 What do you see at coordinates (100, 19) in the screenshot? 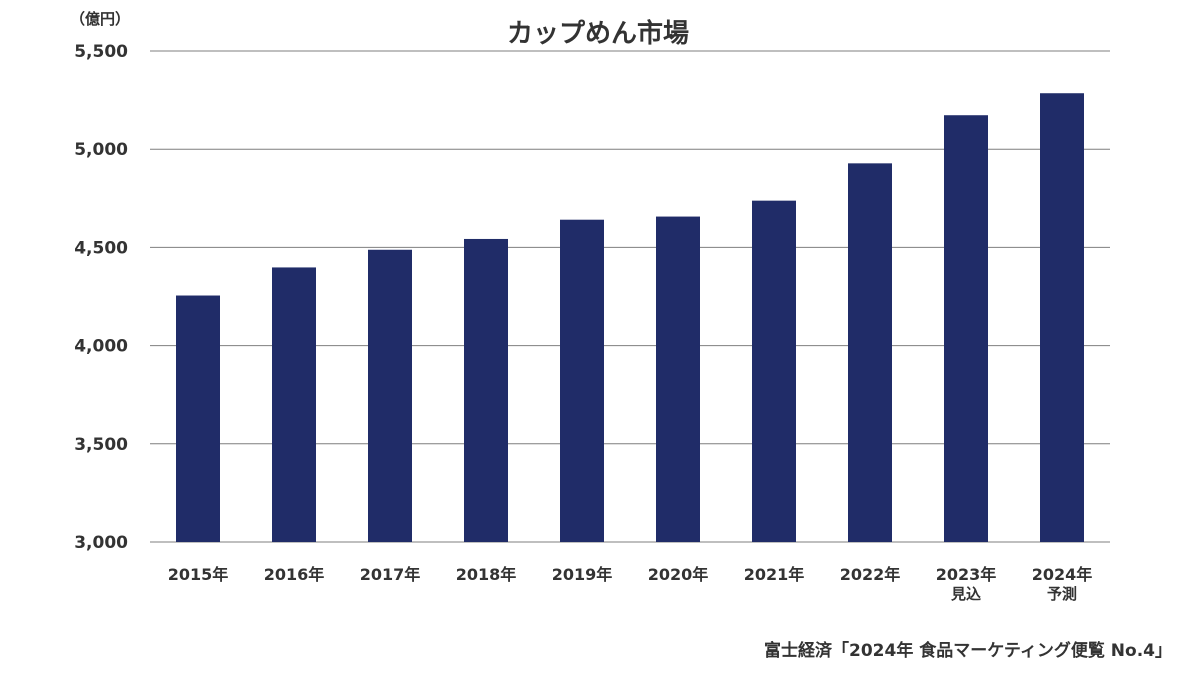
I see `y-axis-unit-label: （億円）` at bounding box center [100, 19].